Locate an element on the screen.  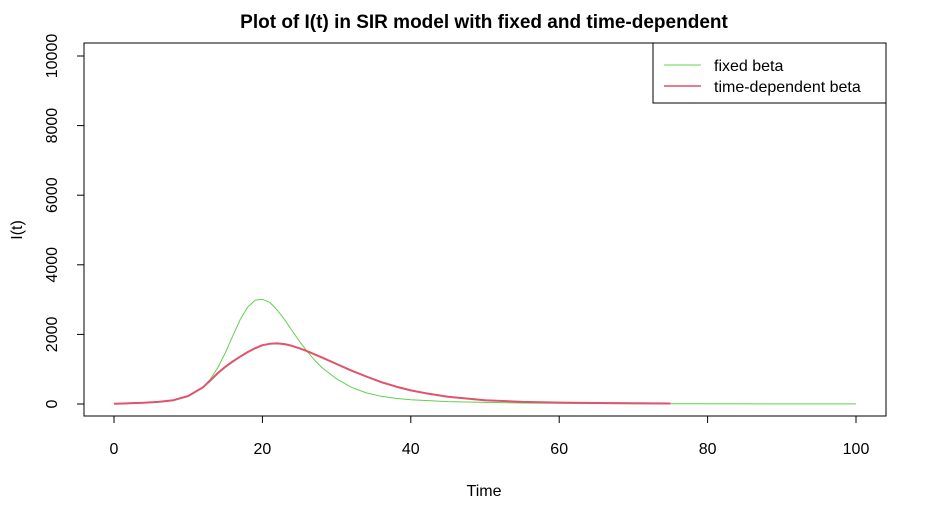
y-tick-label: 10000 is located at coordinates (52, 56).